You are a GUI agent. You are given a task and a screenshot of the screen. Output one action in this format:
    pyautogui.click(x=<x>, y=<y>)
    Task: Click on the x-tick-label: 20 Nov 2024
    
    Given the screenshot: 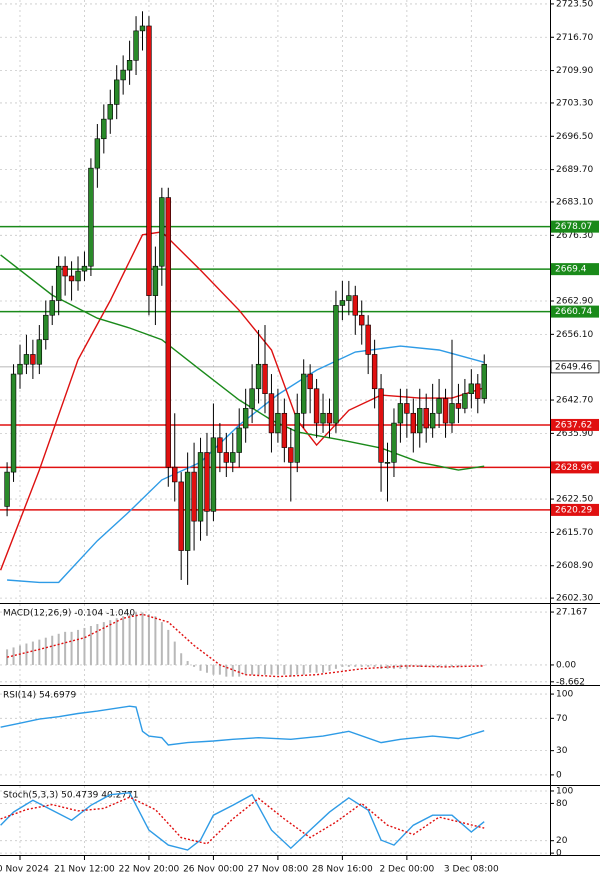 What is the action you would take?
    pyautogui.click(x=24, y=870)
    